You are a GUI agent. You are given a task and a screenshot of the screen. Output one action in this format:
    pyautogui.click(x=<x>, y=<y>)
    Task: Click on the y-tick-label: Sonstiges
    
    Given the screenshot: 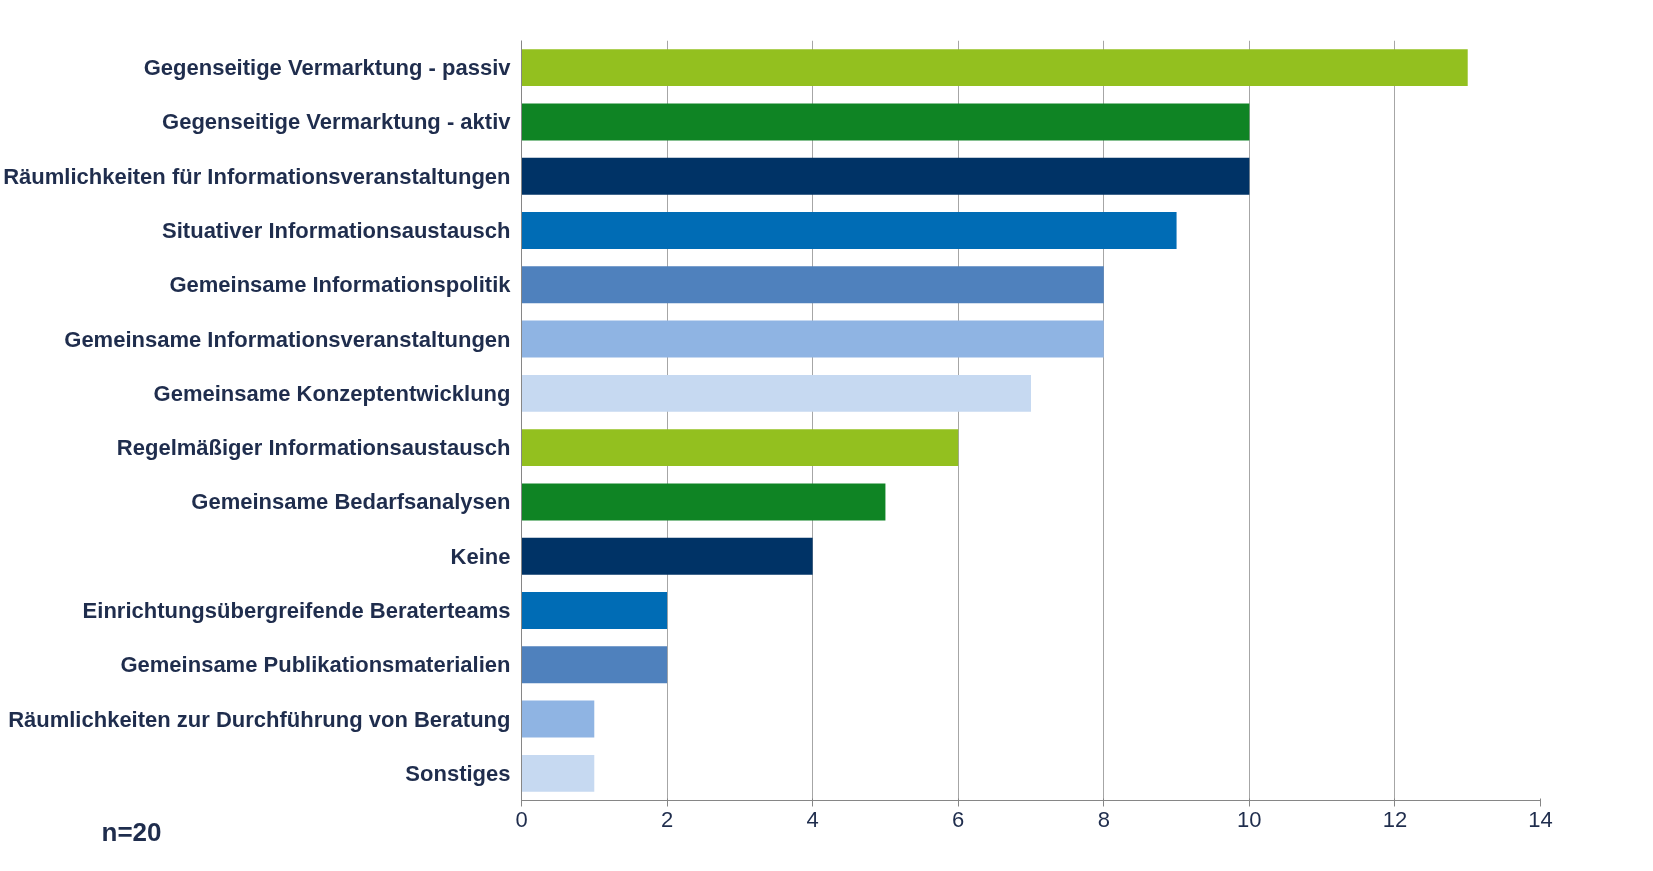 What is the action you would take?
    pyautogui.click(x=458, y=773)
    